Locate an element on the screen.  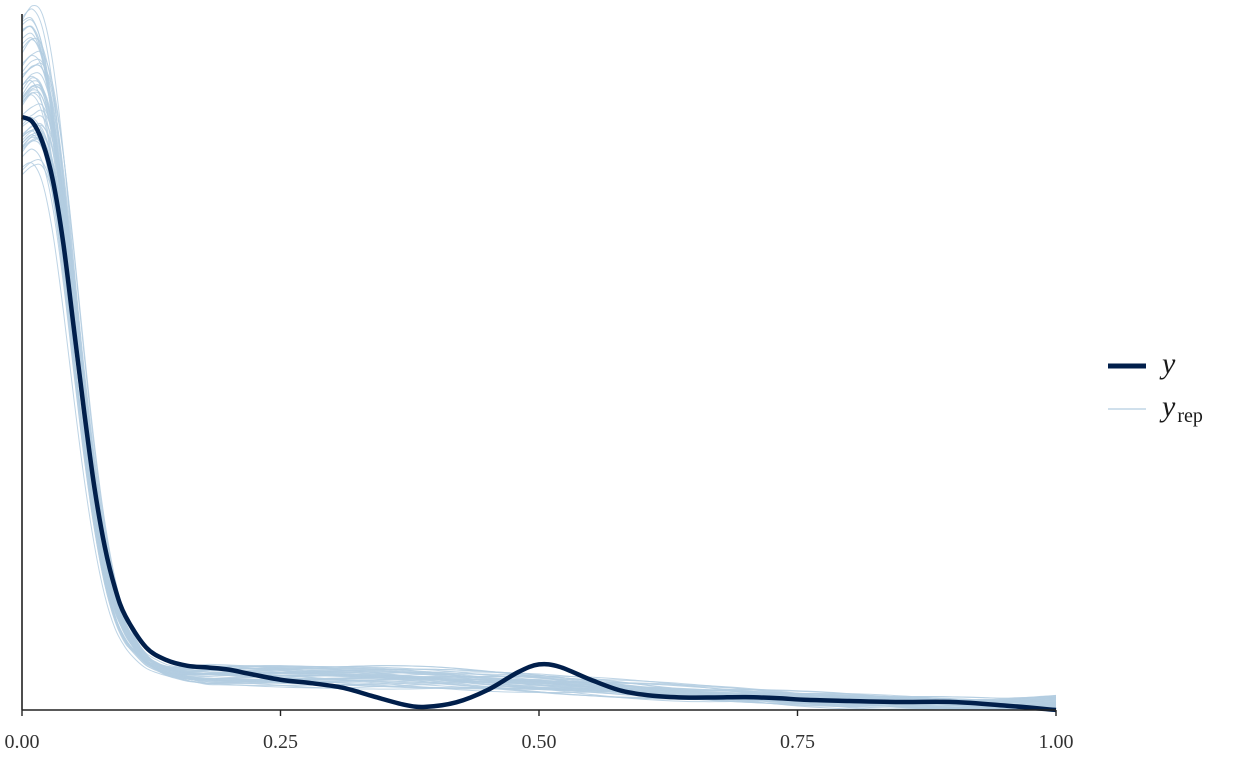
legend-label-y: y is located at coordinates (1167, 363).